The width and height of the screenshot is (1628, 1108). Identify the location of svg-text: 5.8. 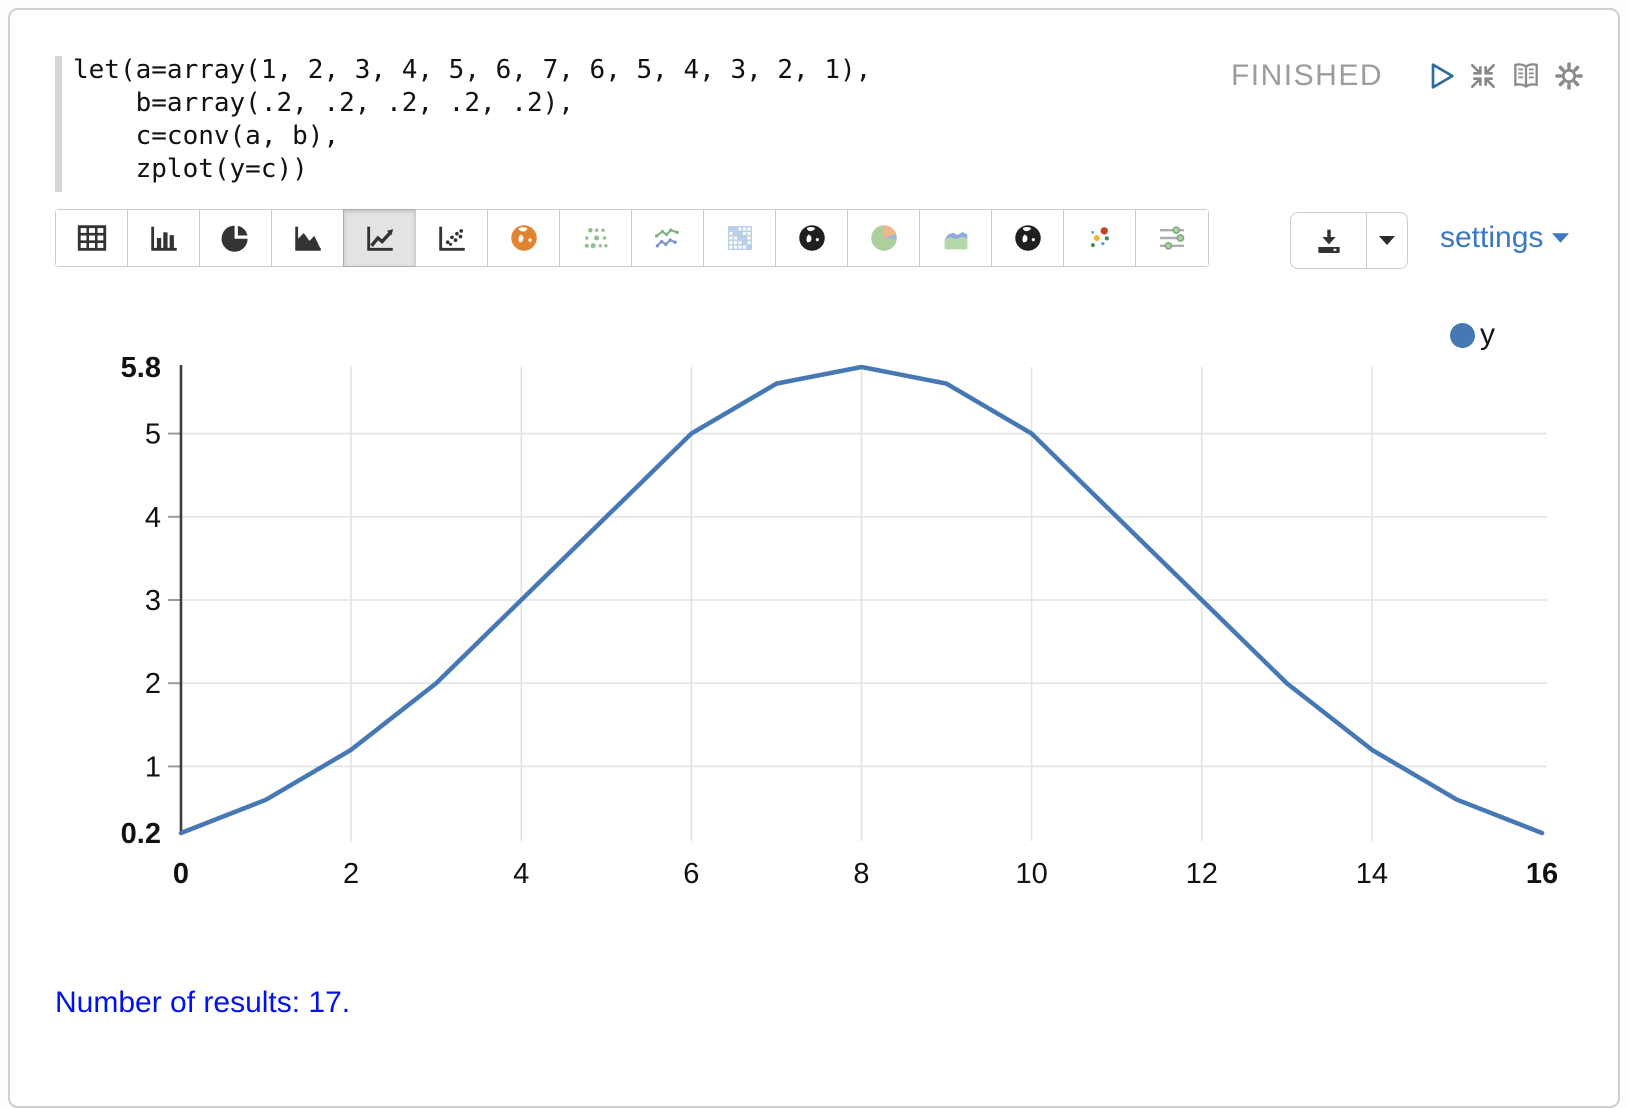
(141, 368).